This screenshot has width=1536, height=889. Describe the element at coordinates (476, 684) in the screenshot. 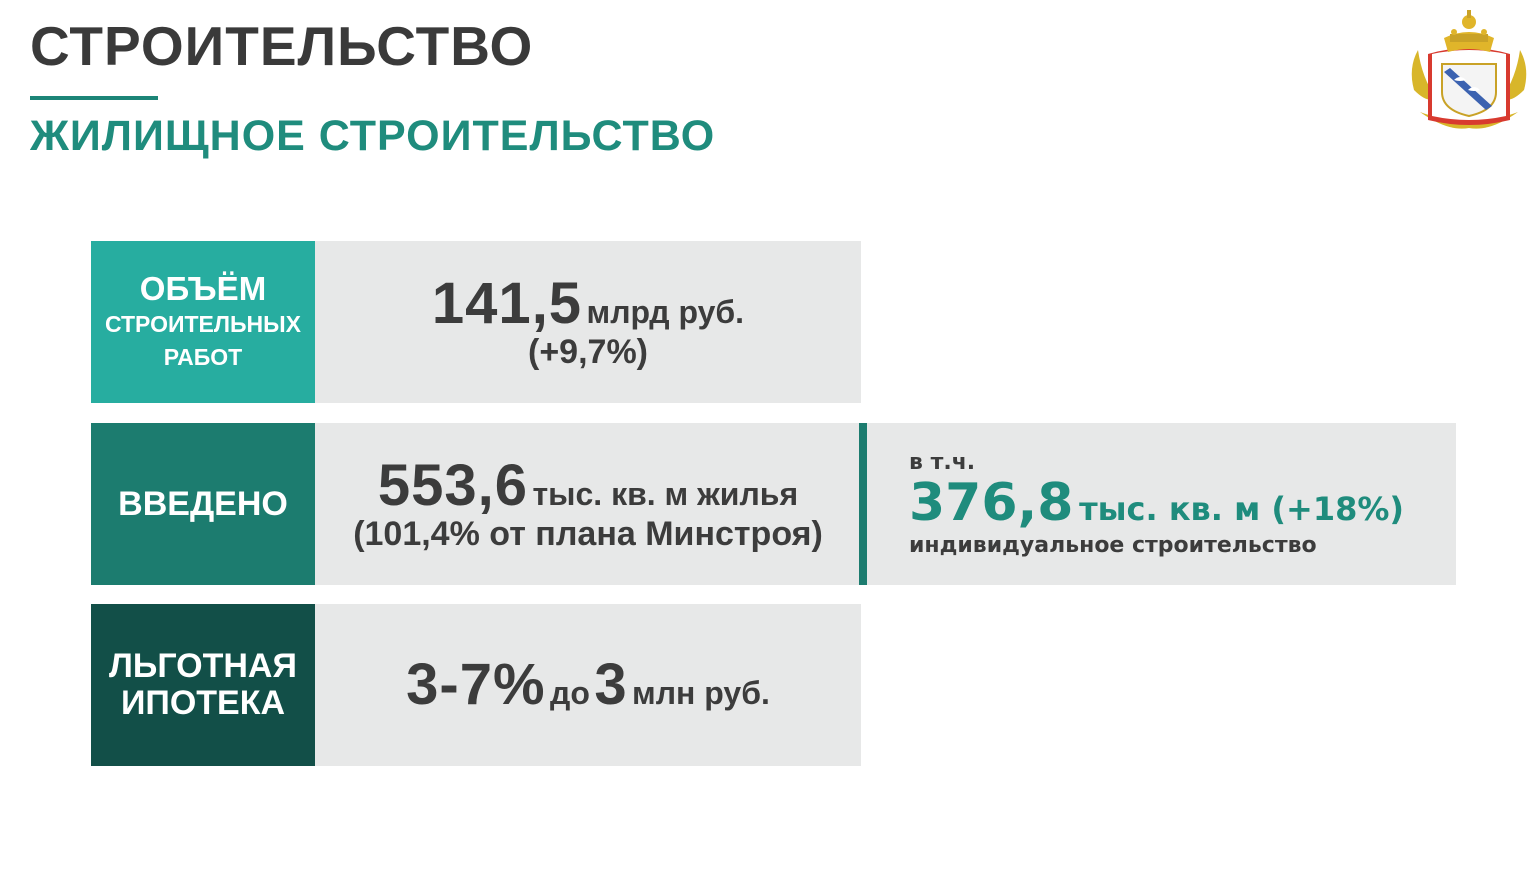

I see `value-mortgage-rate: 3-7%` at that location.